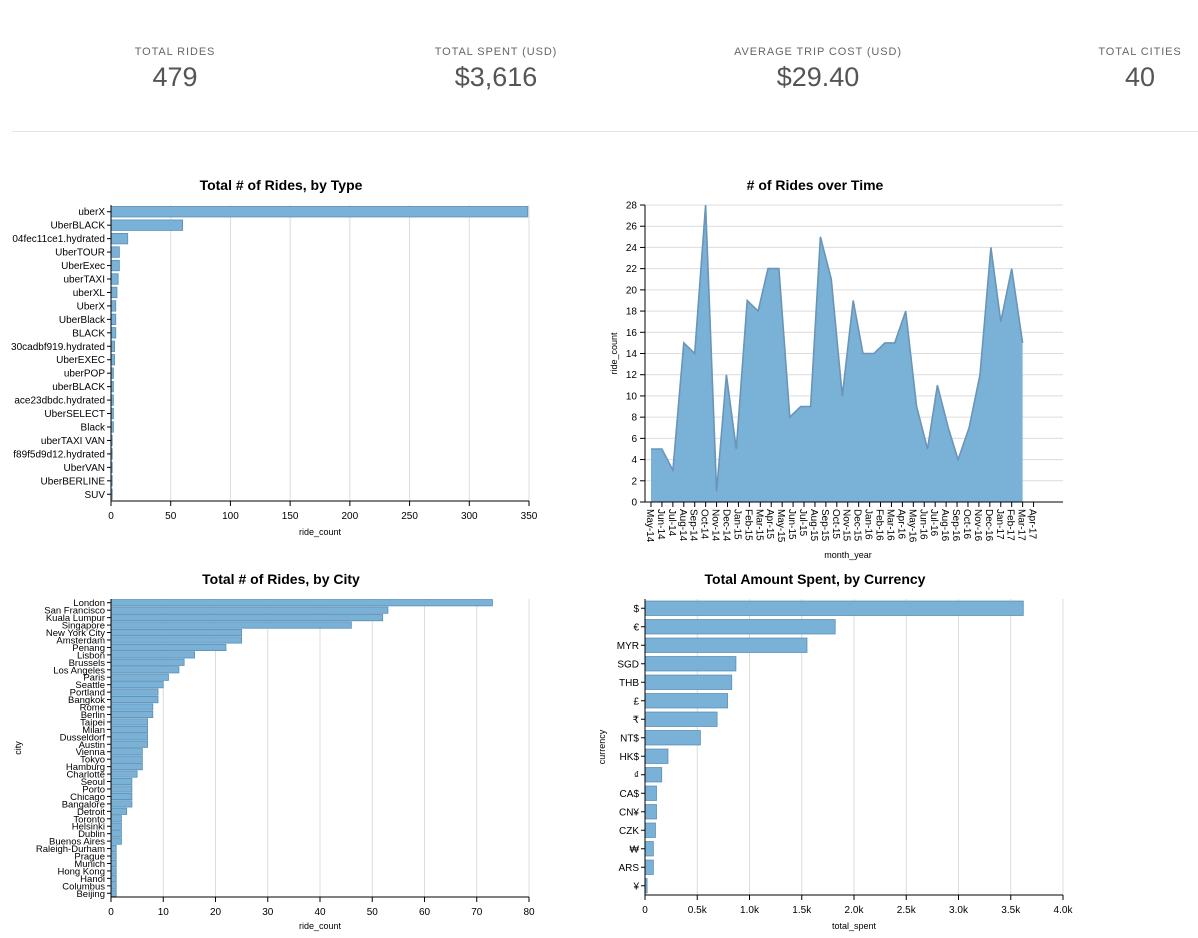 The image size is (1198, 938). What do you see at coordinates (614, 353) in the screenshot?
I see `y-axis-label: ride_count` at bounding box center [614, 353].